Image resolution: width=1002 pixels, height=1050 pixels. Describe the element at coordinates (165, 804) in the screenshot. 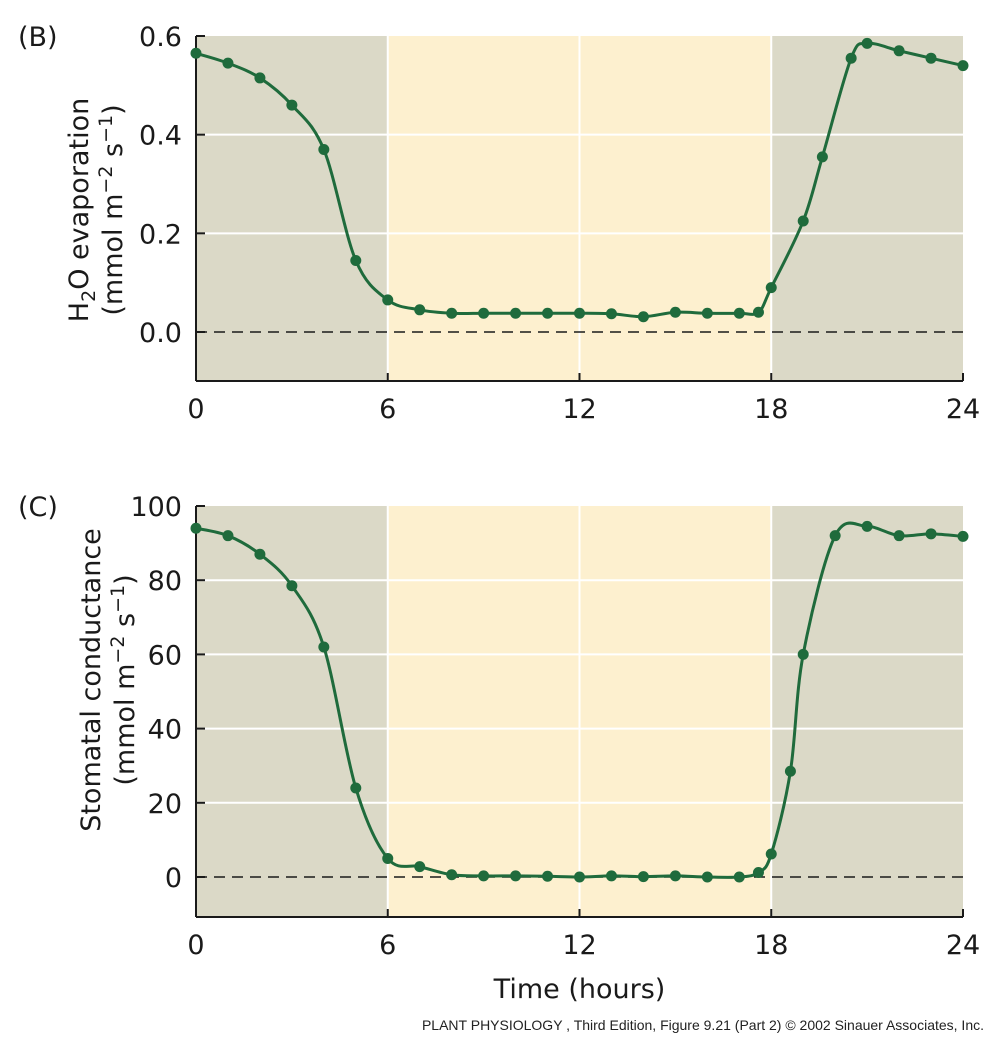

I see `y-tick-label: 20` at that location.